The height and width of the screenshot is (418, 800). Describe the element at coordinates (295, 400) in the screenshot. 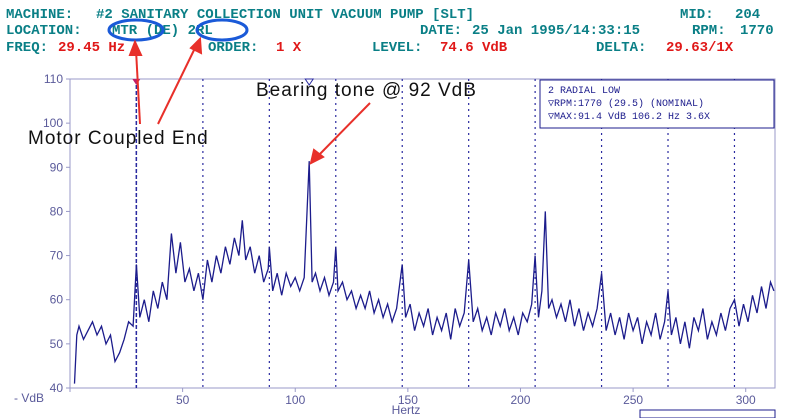

I see `x-tick-label: 100` at that location.